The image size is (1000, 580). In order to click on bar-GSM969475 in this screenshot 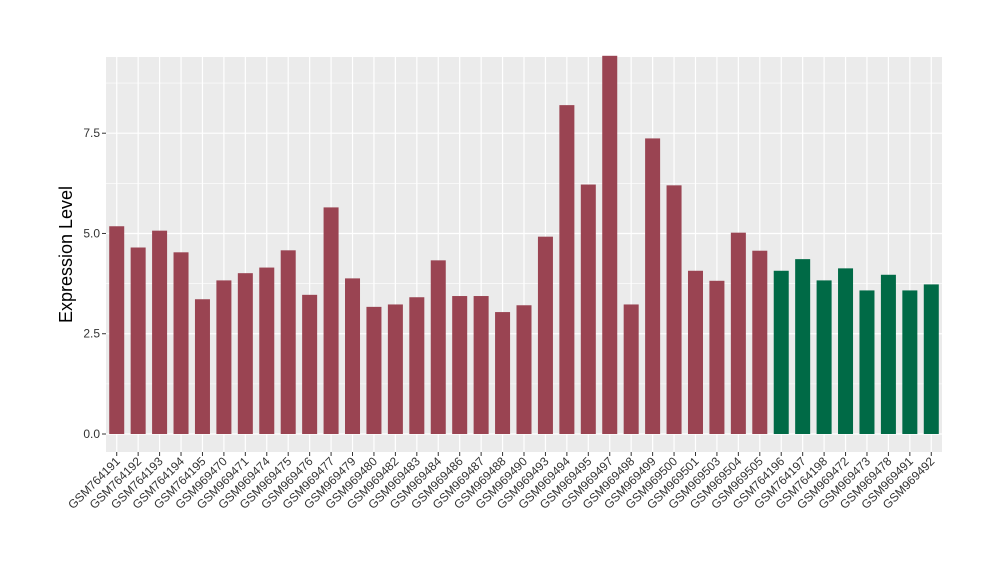, I will do `click(288, 342)`.